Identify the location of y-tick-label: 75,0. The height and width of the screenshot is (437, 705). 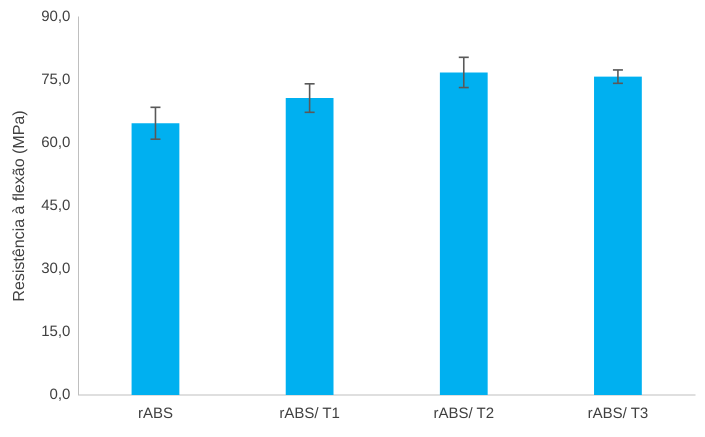
(55, 79).